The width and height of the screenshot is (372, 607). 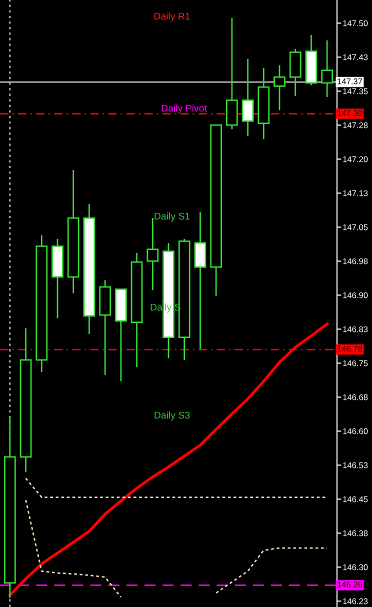 What do you see at coordinates (350, 81) in the screenshot?
I see `ref-line-label: 147.37` at bounding box center [350, 81].